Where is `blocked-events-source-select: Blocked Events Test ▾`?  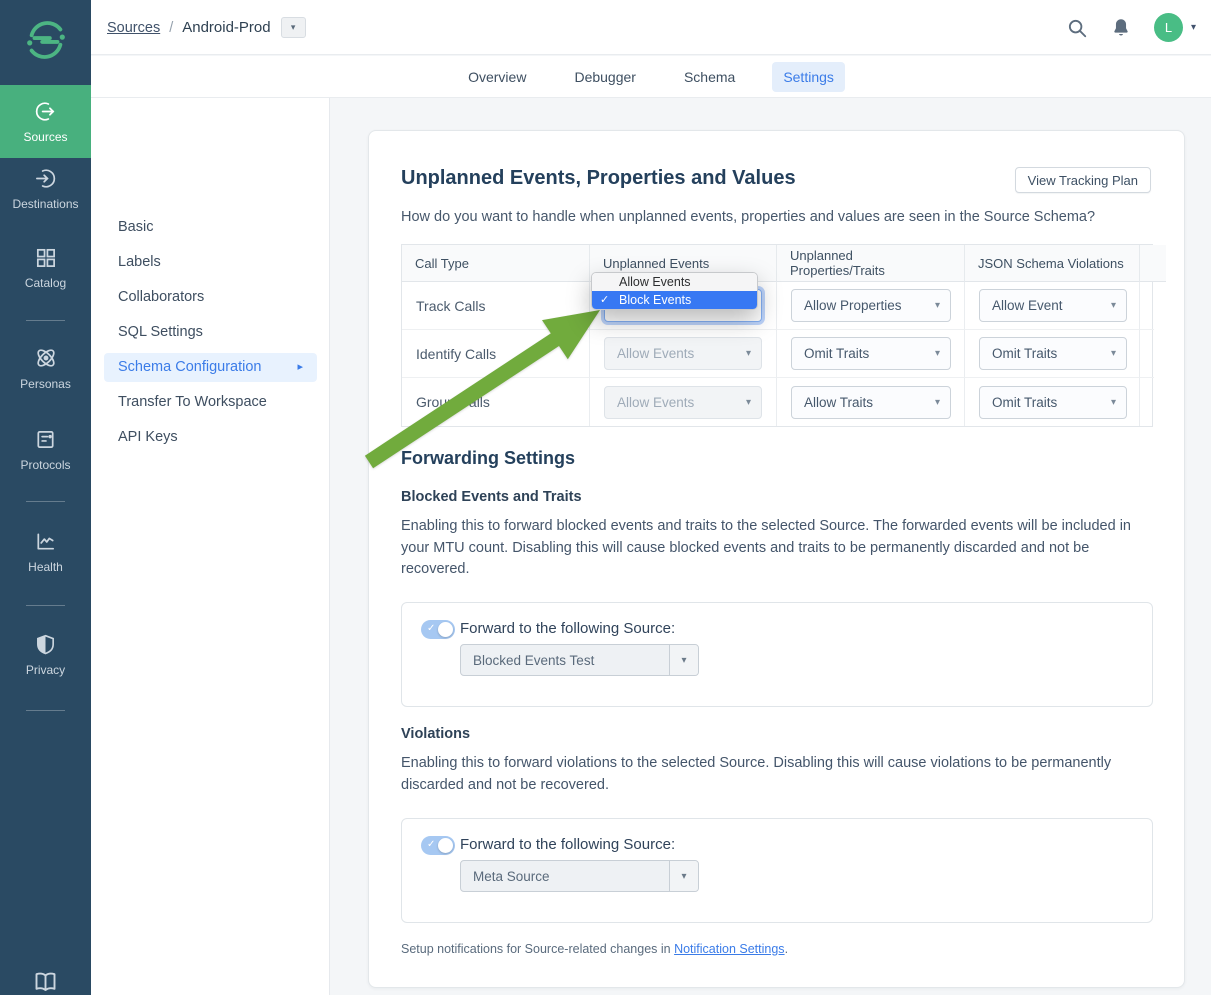 blocked-events-source-select: Blocked Events Test ▾ is located at coordinates (579, 660).